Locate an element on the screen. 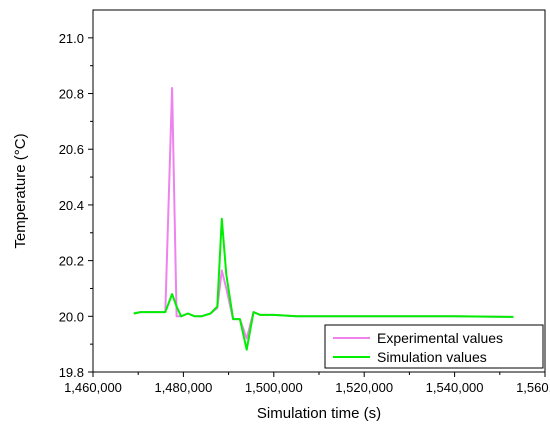 This screenshot has width=550, height=437. y-axis-label: Temperature (°C) is located at coordinates (20, 190).